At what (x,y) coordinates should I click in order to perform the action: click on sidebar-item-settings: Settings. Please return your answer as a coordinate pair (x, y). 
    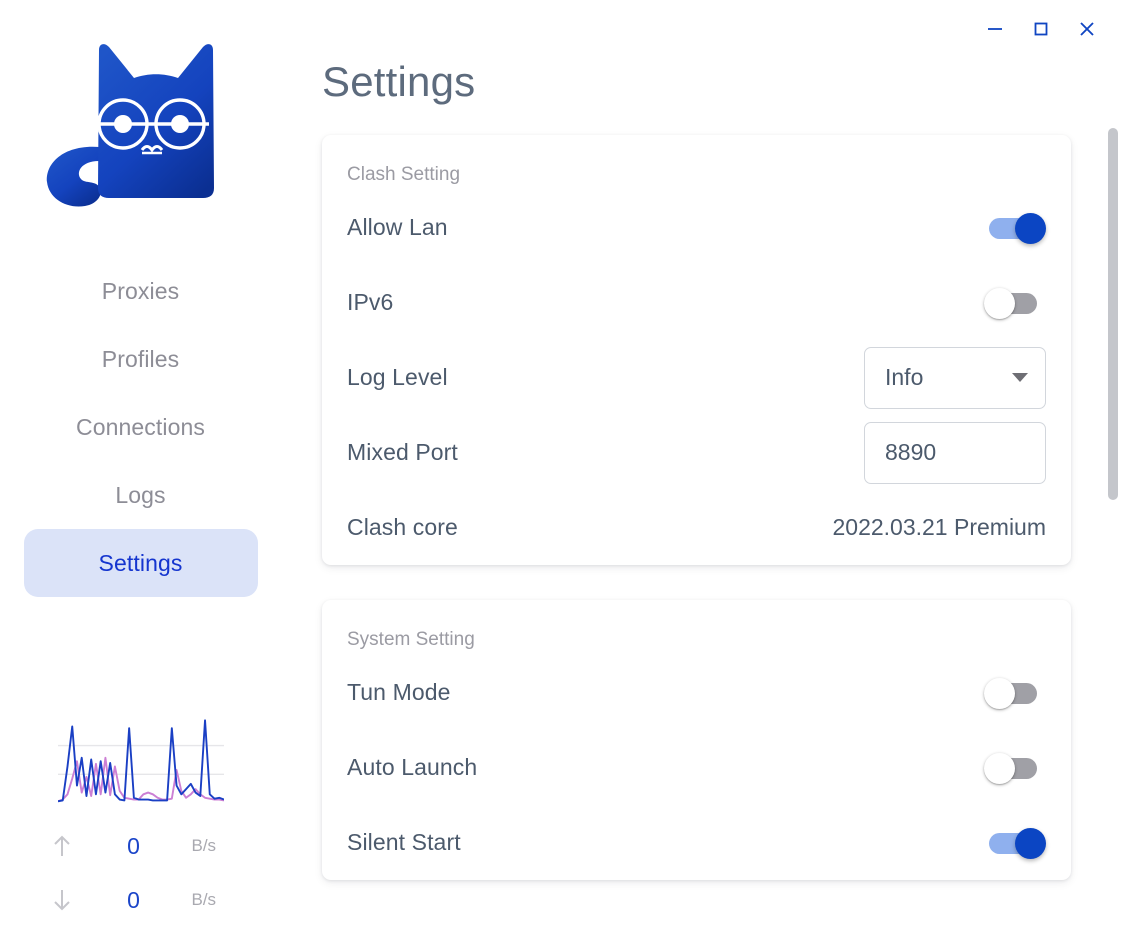
    Looking at the image, I should click on (140, 563).